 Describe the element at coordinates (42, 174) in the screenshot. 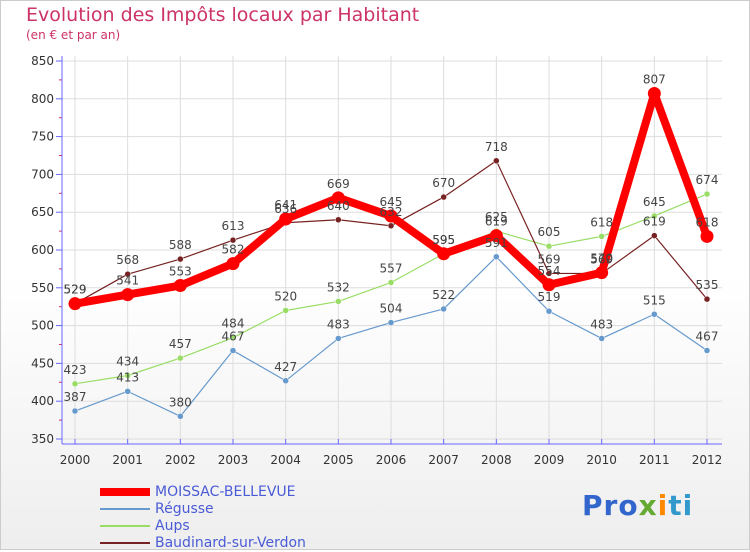

I see `y-tick-label: 700` at that location.